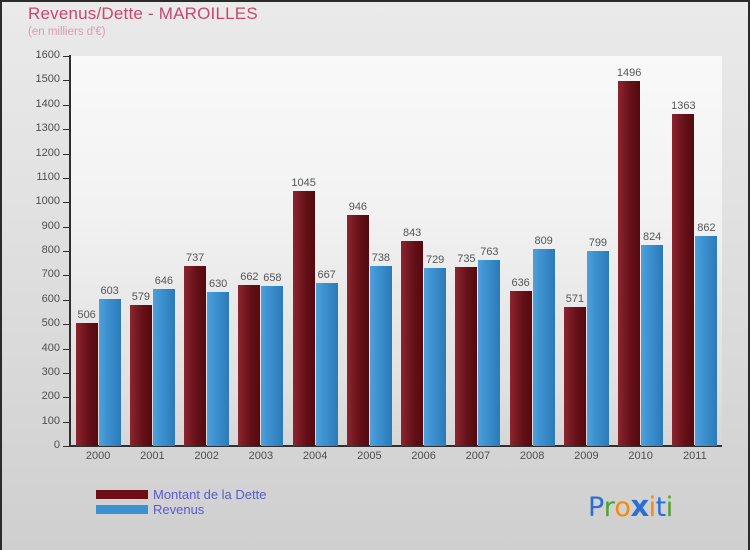 Image resolution: width=750 pixels, height=550 pixels. What do you see at coordinates (478, 456) in the screenshot?
I see `x-axis-label-2007: 2007` at bounding box center [478, 456].